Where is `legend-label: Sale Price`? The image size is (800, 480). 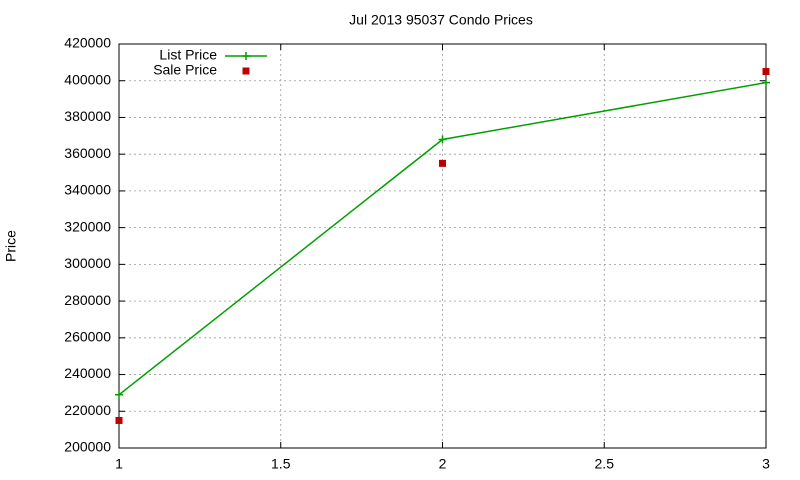
legend-label: Sale Price is located at coordinates (185, 70).